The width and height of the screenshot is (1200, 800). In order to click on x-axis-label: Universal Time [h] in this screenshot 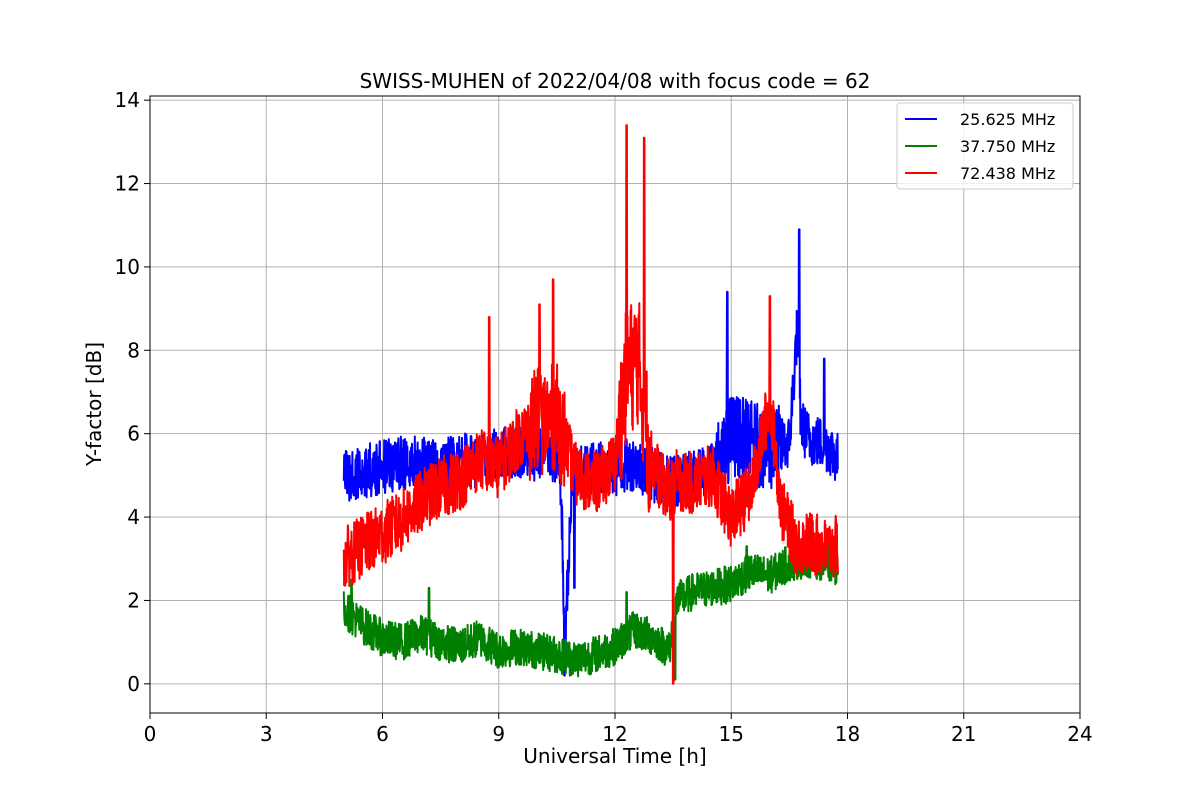, I will do `click(614, 756)`.